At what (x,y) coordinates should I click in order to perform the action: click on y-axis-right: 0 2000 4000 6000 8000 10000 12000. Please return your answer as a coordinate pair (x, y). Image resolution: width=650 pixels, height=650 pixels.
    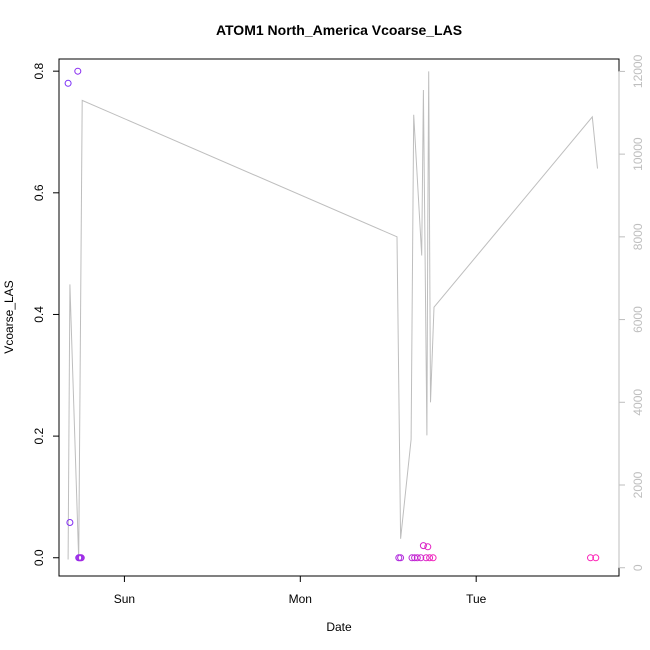
    Looking at the image, I should click on (631, 312).